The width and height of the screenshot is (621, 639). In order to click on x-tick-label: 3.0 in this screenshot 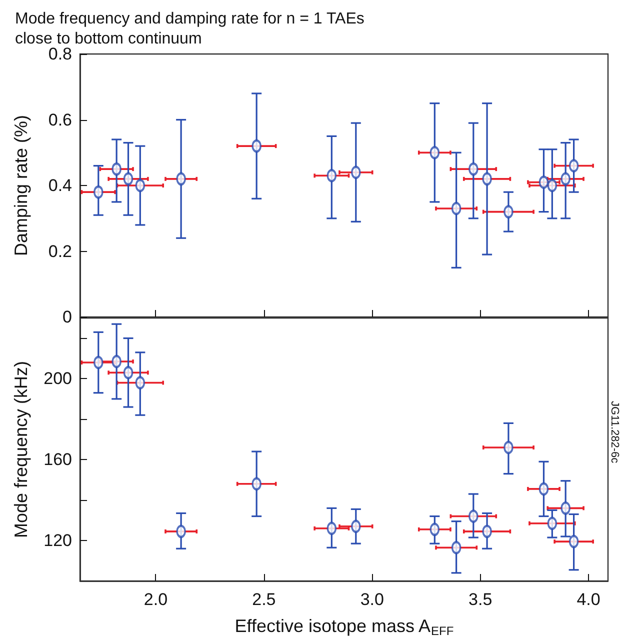, I will do `click(372, 599)`.